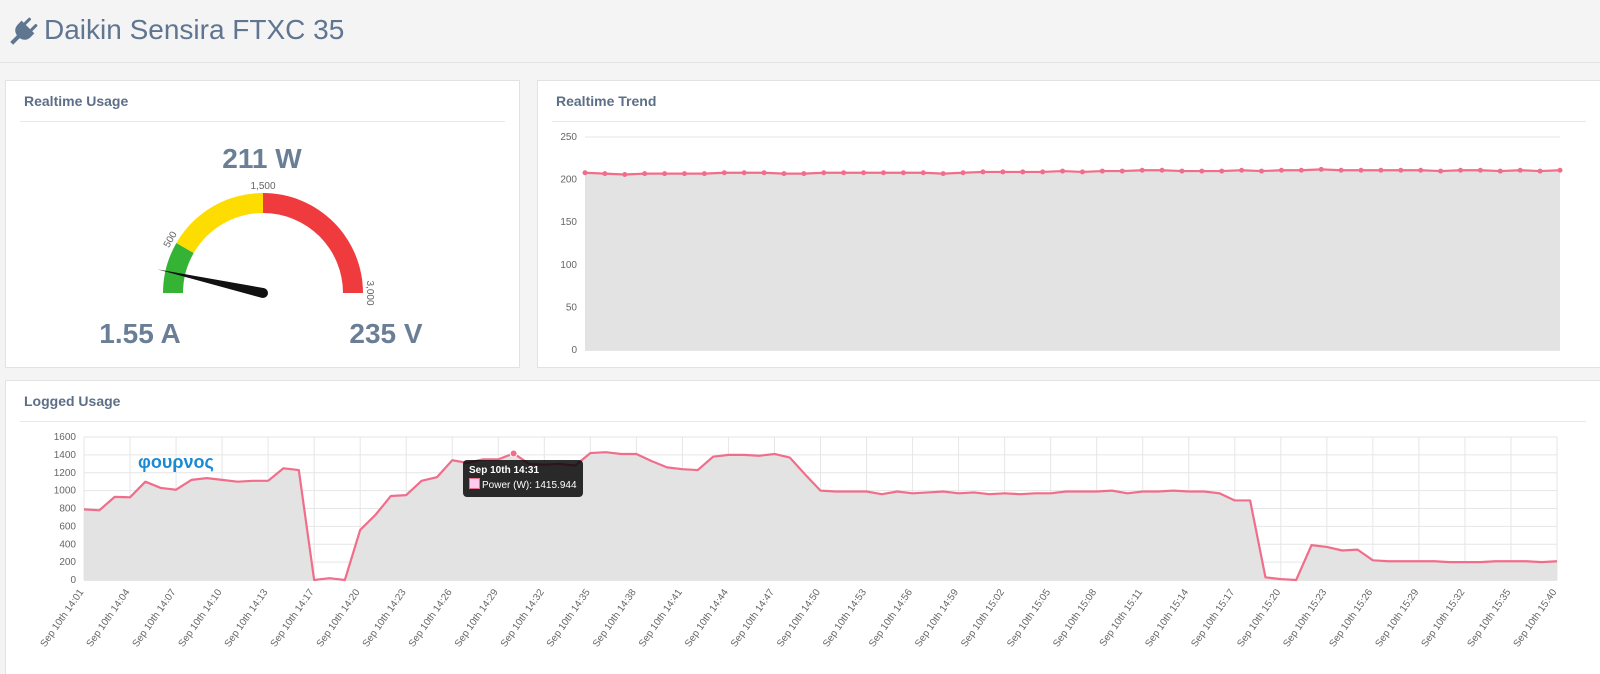 The height and width of the screenshot is (674, 1600). What do you see at coordinates (523, 618) in the screenshot?
I see `x-tick-label: Sep 10th 14:32` at bounding box center [523, 618].